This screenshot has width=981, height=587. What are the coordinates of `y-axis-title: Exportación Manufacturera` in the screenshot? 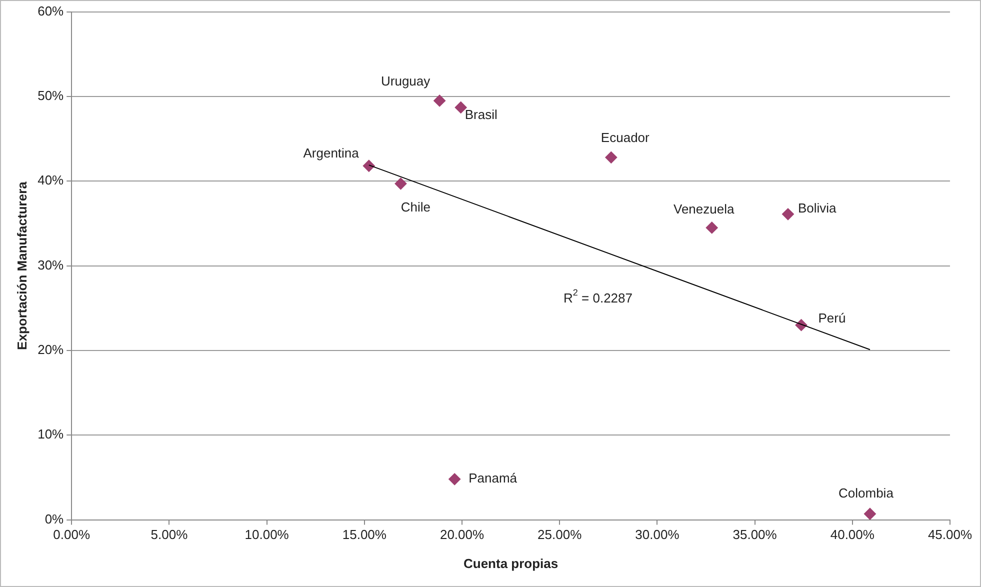 It's located at (22, 265).